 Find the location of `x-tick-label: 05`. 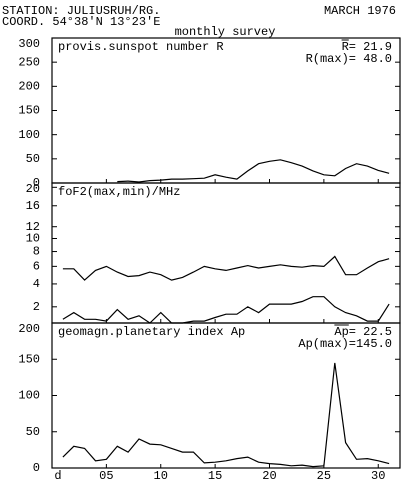

x-tick-label: 05 is located at coordinates (106, 474).